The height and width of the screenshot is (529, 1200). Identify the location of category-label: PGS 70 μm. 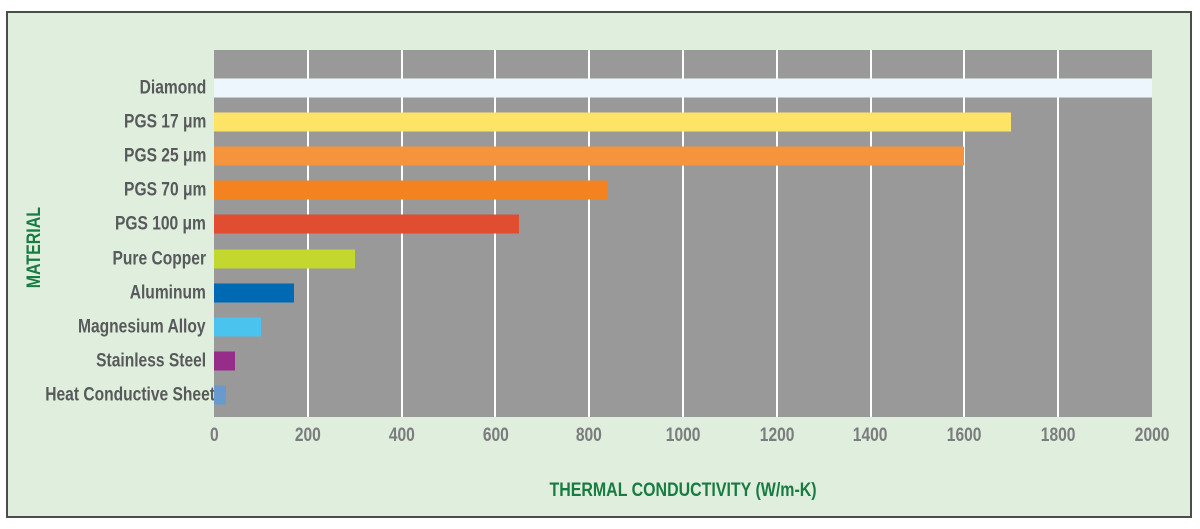
(107, 190).